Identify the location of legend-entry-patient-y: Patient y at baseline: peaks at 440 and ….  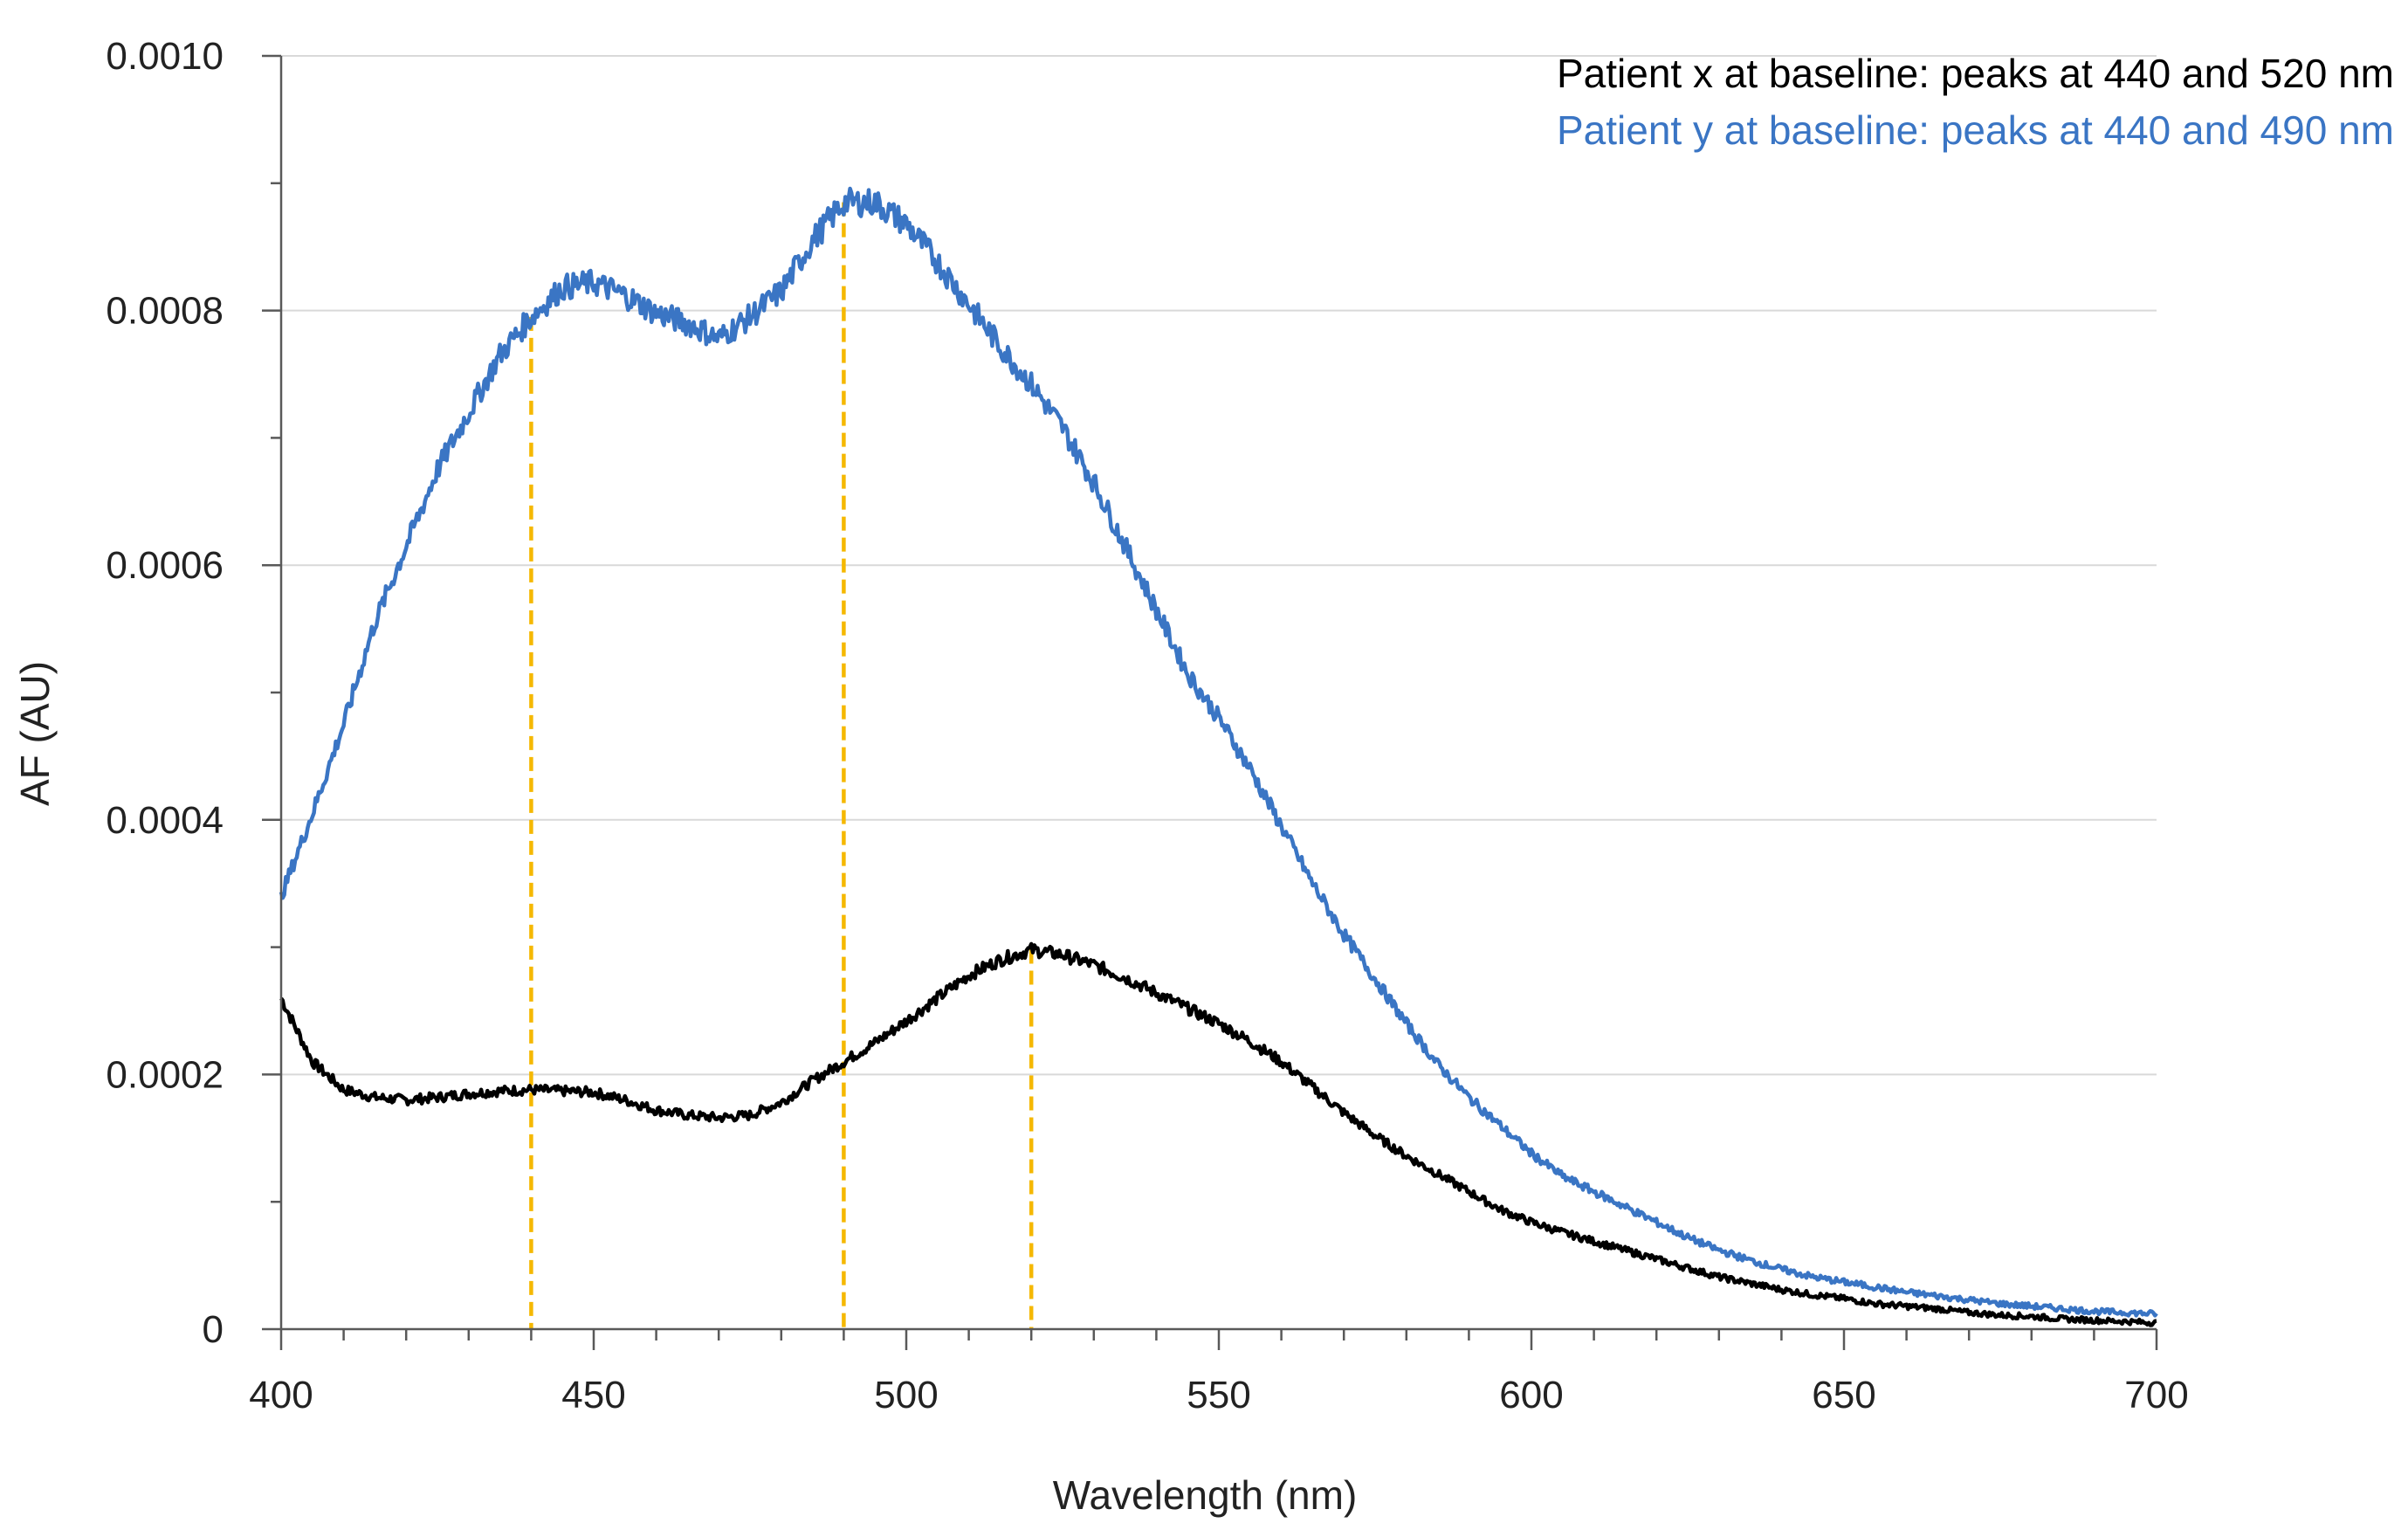
(1975, 130).